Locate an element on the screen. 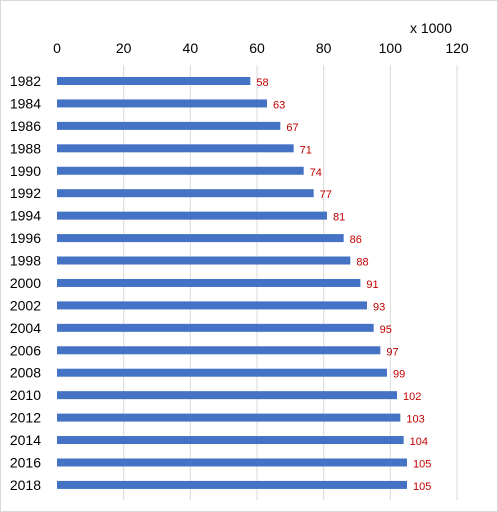 Image resolution: width=498 pixels, height=512 pixels. category-label-2010: 2010 is located at coordinates (25, 395).